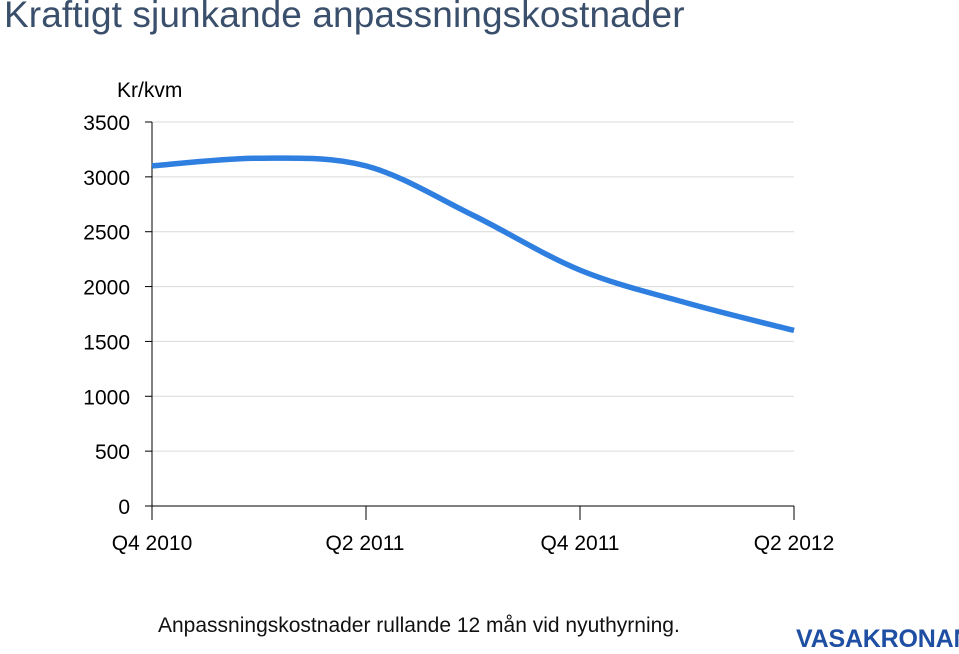 This screenshot has height=654, width=959. Describe the element at coordinates (117, 315) in the screenshot. I see `y-axis: 0 500 1000 1500 2000 2500 3000 3500` at that location.